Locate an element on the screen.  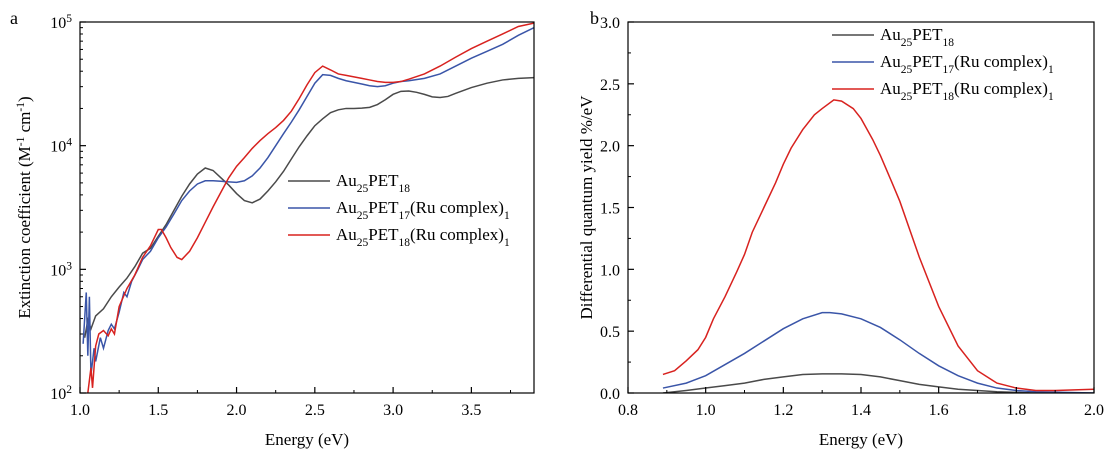
panel-label: a is located at coordinates (14, 18).